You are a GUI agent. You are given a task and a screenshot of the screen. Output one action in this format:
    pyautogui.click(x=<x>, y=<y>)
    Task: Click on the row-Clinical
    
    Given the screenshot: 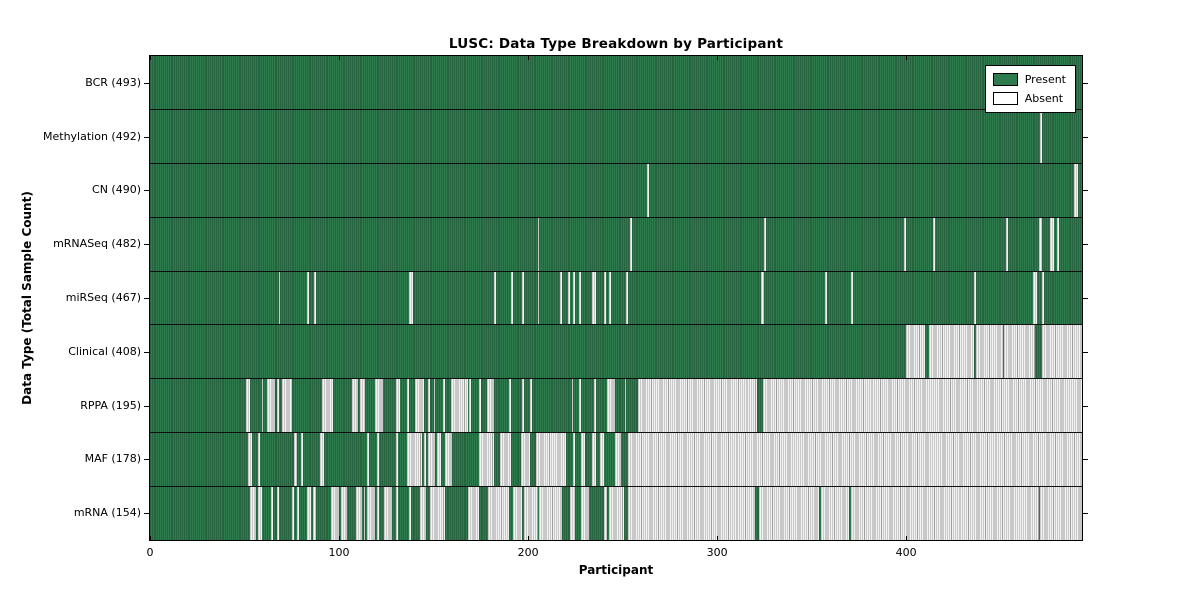 What is the action you would take?
    pyautogui.click(x=616, y=352)
    